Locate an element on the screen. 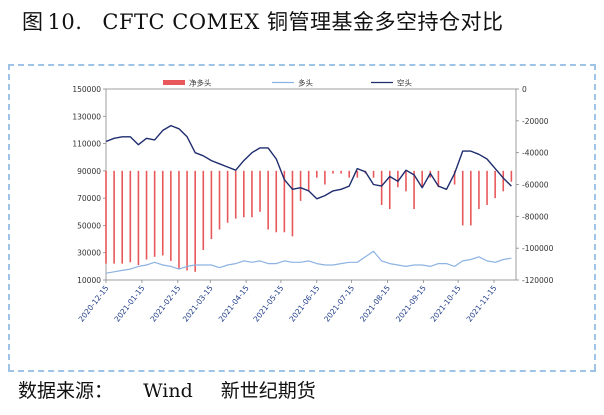 The width and height of the screenshot is (604, 415). x-tick-label: 2021-06-15 is located at coordinates (304, 304).